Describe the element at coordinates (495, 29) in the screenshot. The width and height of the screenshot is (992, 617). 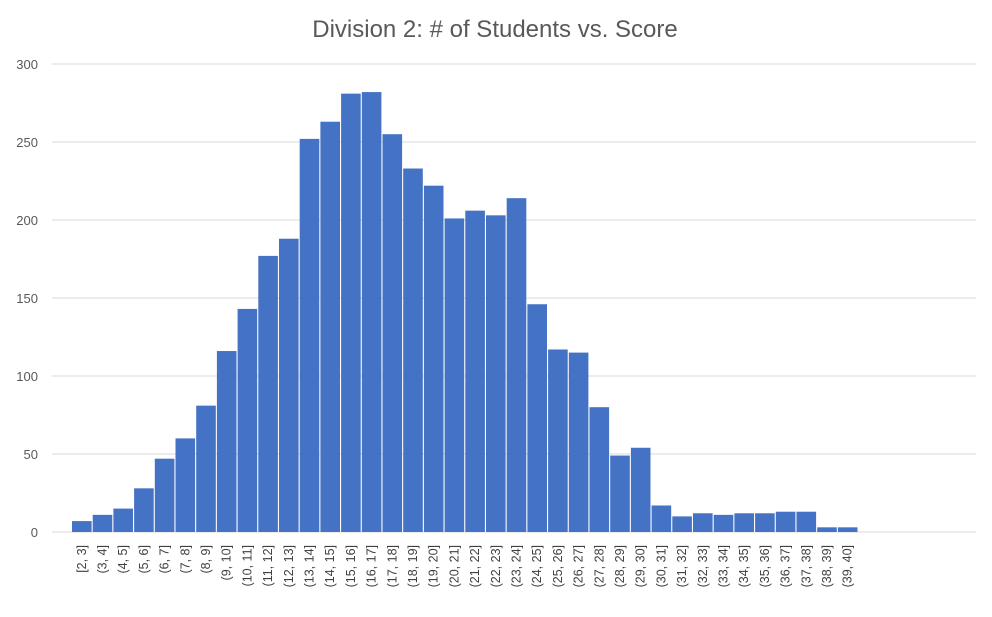
I see `chart-title: Division 2: # of Students vs. Score` at that location.